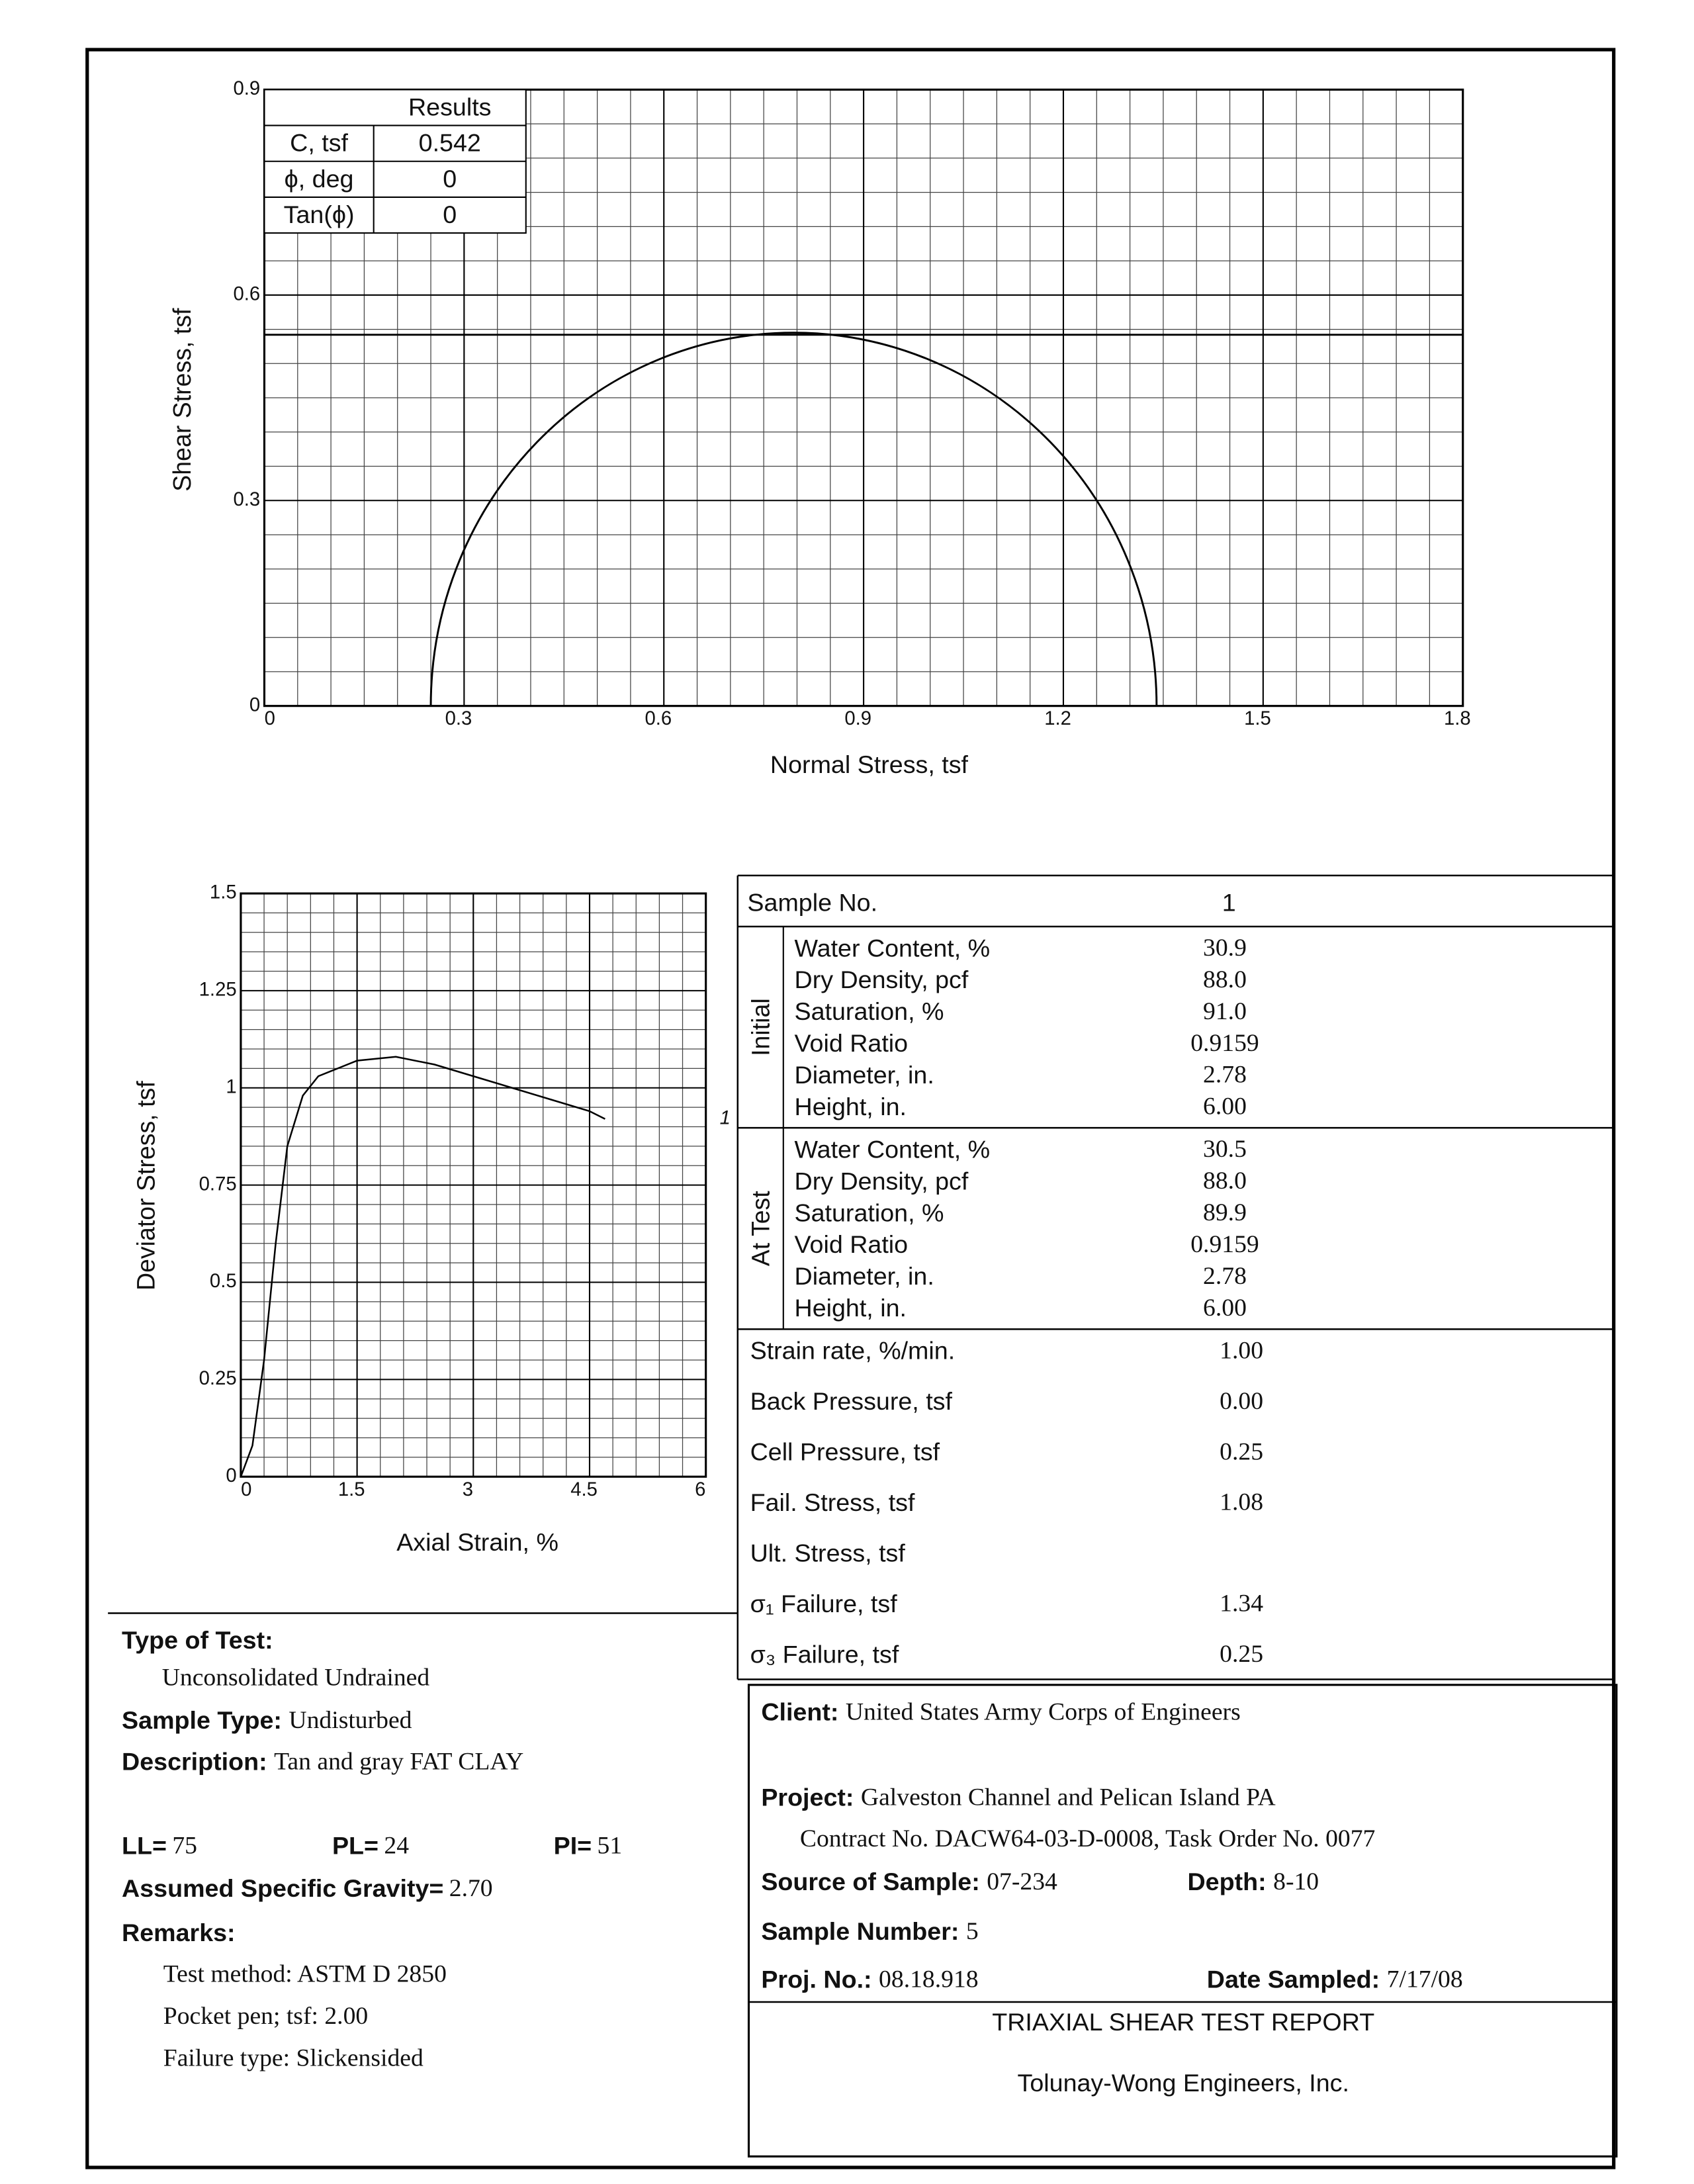  Describe the element at coordinates (1457, 718) in the screenshot. I see `x-tick-label: 1.8` at that location.